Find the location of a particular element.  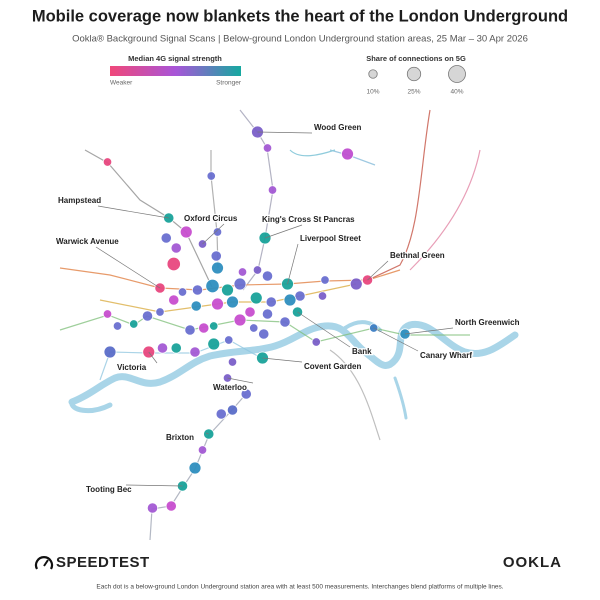

legend-size-title: Share of connections on 5G is located at coordinates (416, 58).